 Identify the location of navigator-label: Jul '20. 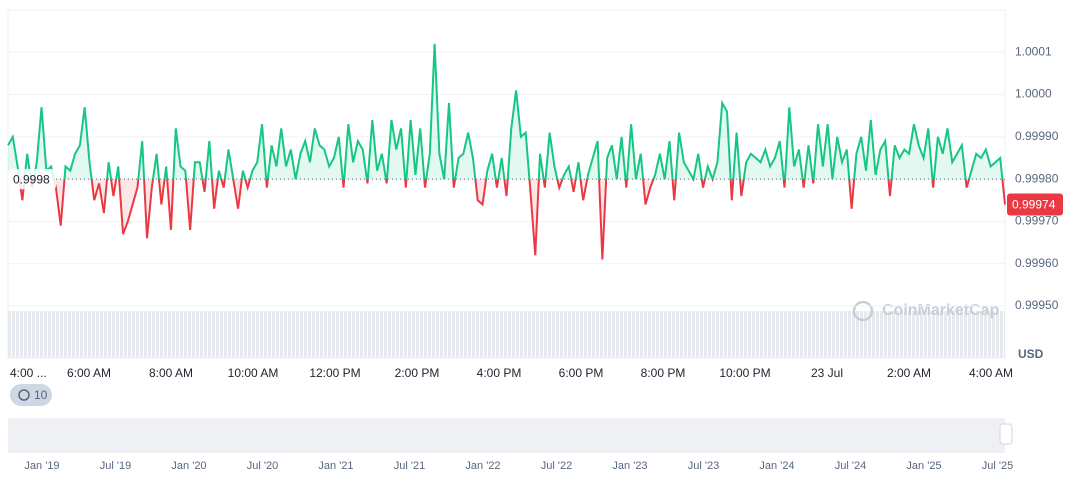
(262, 466).